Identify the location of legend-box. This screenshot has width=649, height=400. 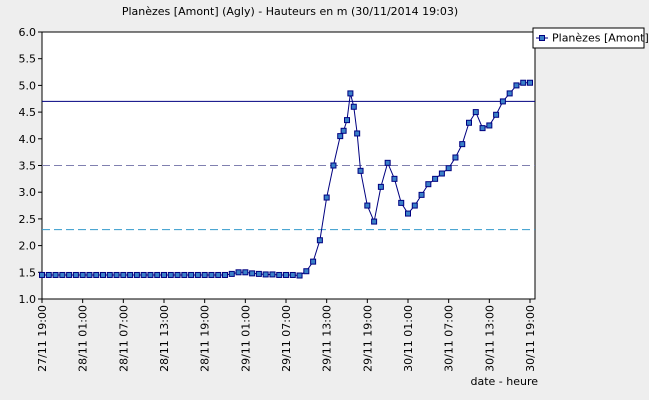
(588, 38).